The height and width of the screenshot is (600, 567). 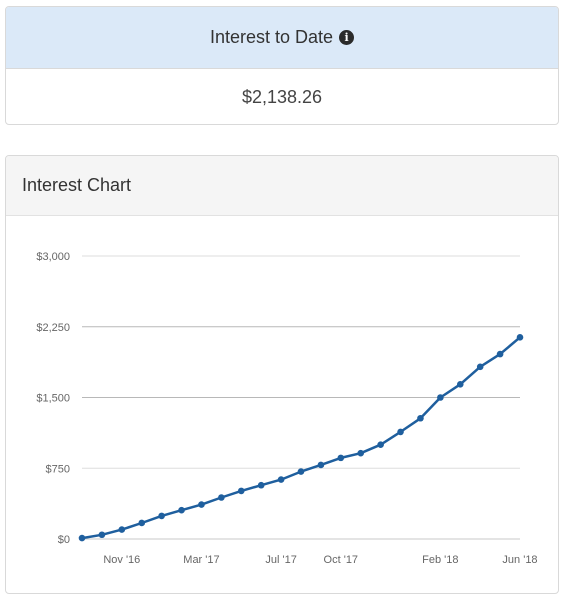 What do you see at coordinates (53, 328) in the screenshot?
I see `y-tick-label: $2,250` at bounding box center [53, 328].